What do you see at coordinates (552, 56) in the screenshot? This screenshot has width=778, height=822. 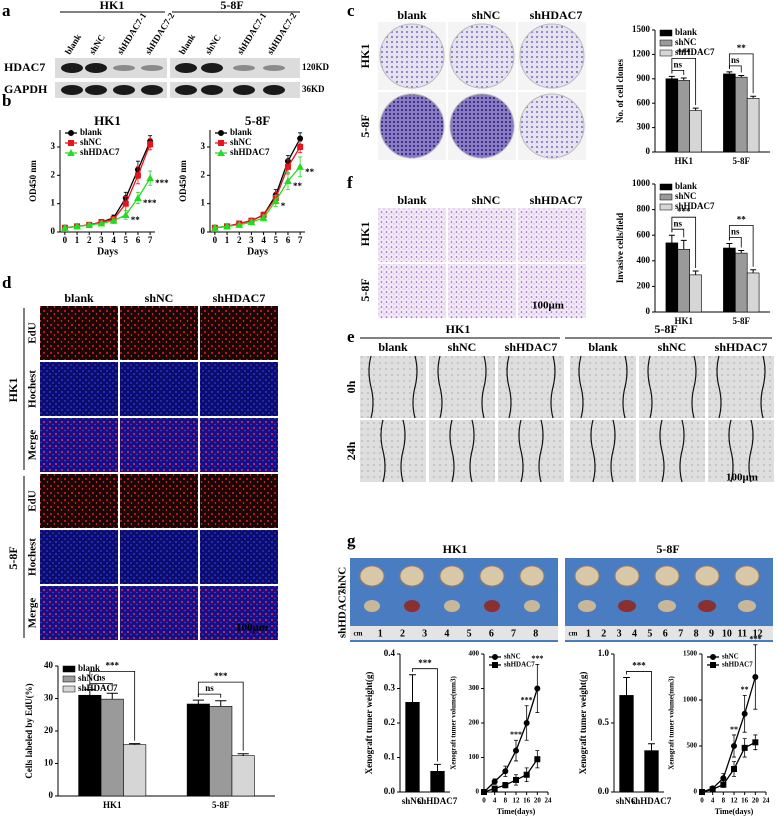 I see `colony-plate` at bounding box center [552, 56].